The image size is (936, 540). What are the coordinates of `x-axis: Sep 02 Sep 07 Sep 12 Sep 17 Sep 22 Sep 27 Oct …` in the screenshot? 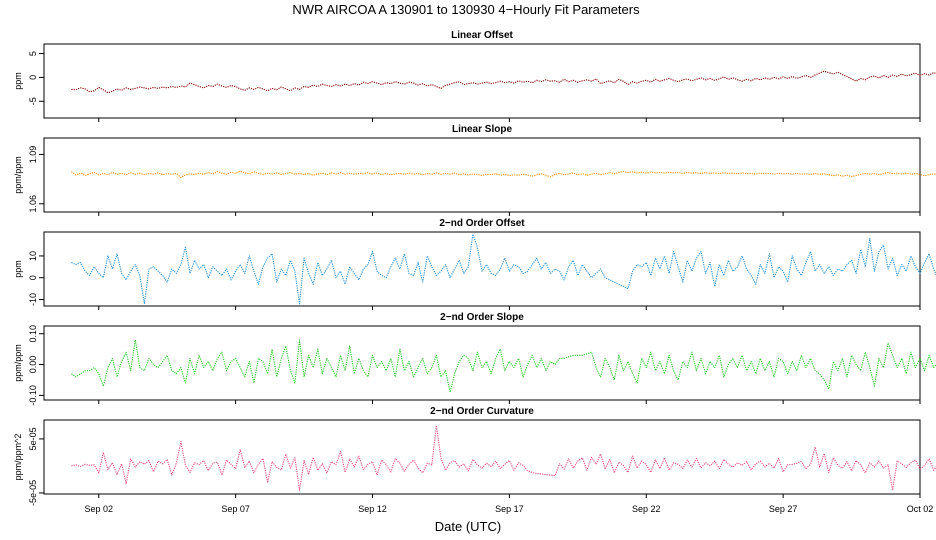 It's located at (508, 509).